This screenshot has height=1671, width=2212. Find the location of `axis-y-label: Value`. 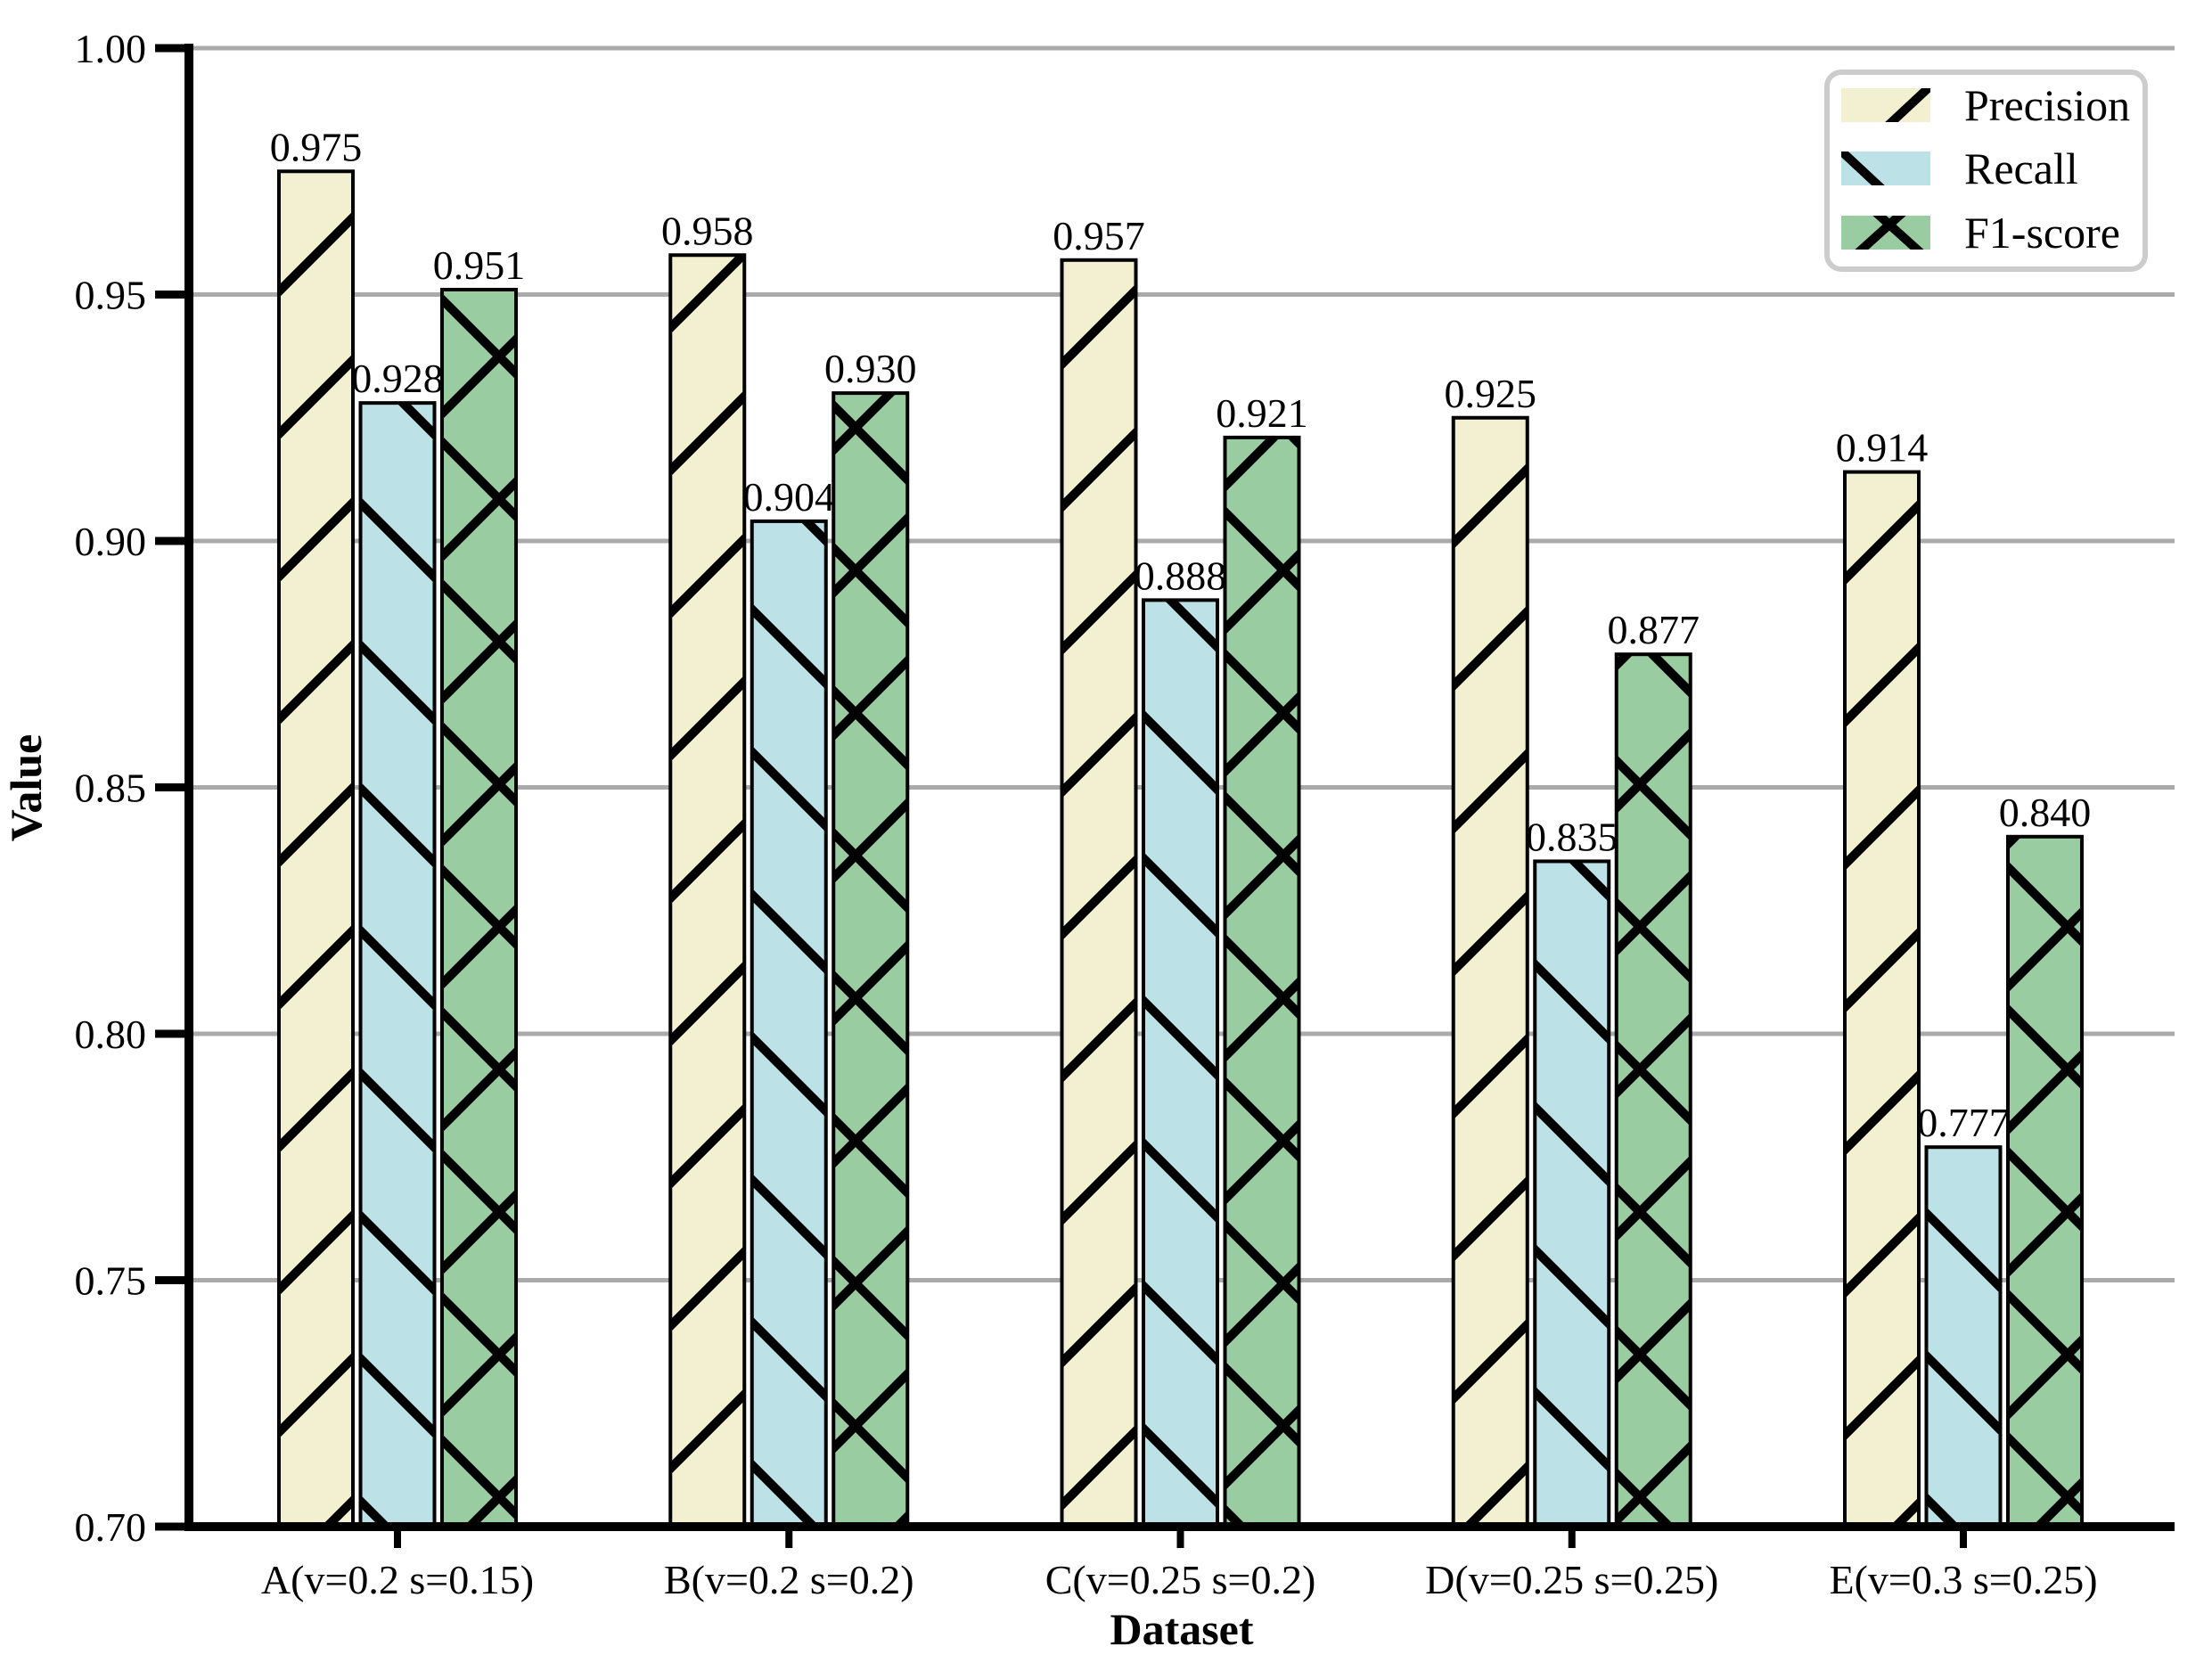

axis-y-label: Value is located at coordinates (26, 787).